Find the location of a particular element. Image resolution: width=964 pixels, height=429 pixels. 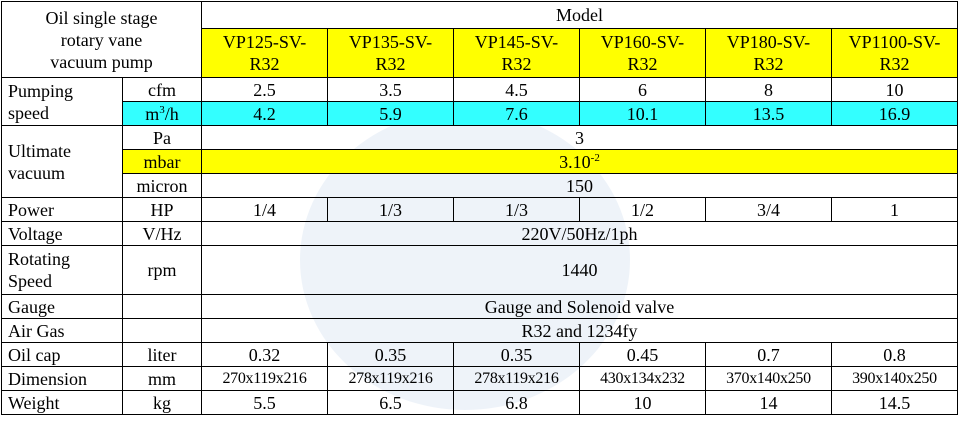

text: -2 is located at coordinates (595, 157).